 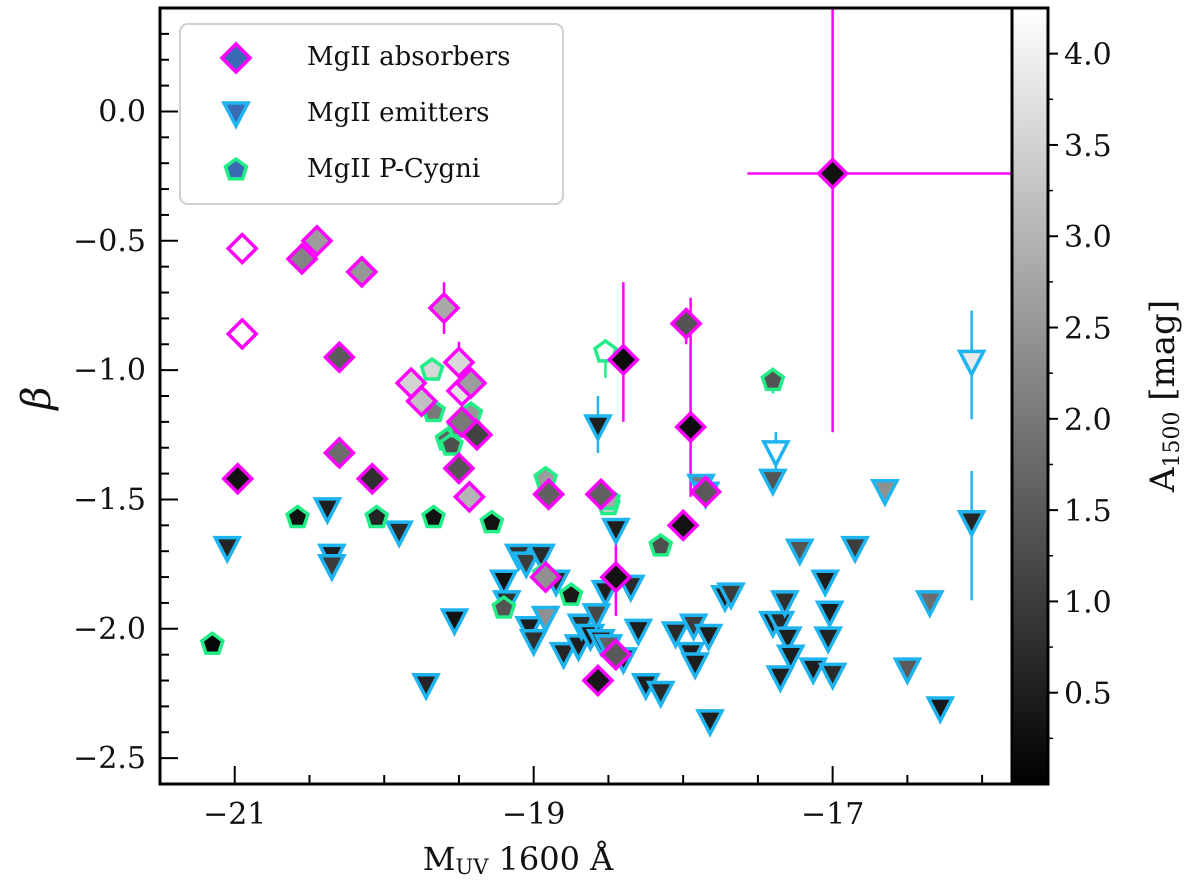 I want to click on colorbar-ticks: 0.5 1.0 1.5 2.0 2.5 3.0 3.5 4.0, so click(x=1080, y=389).